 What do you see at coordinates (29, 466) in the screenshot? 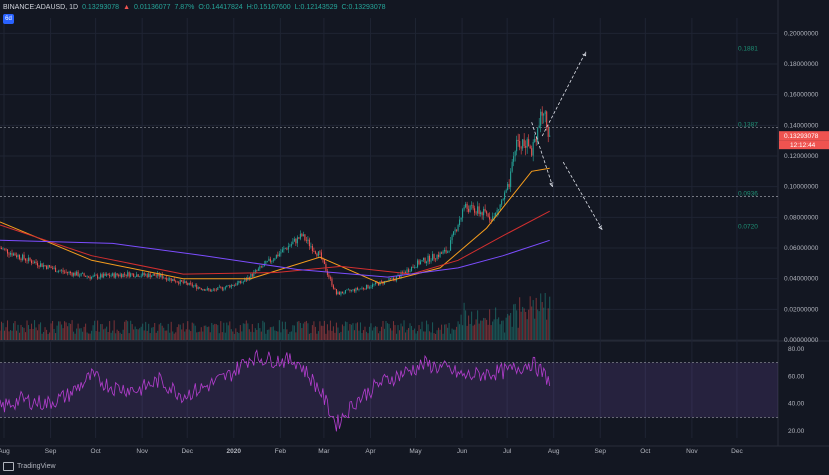
I see `tradingview-logo: TradingView` at bounding box center [29, 466].